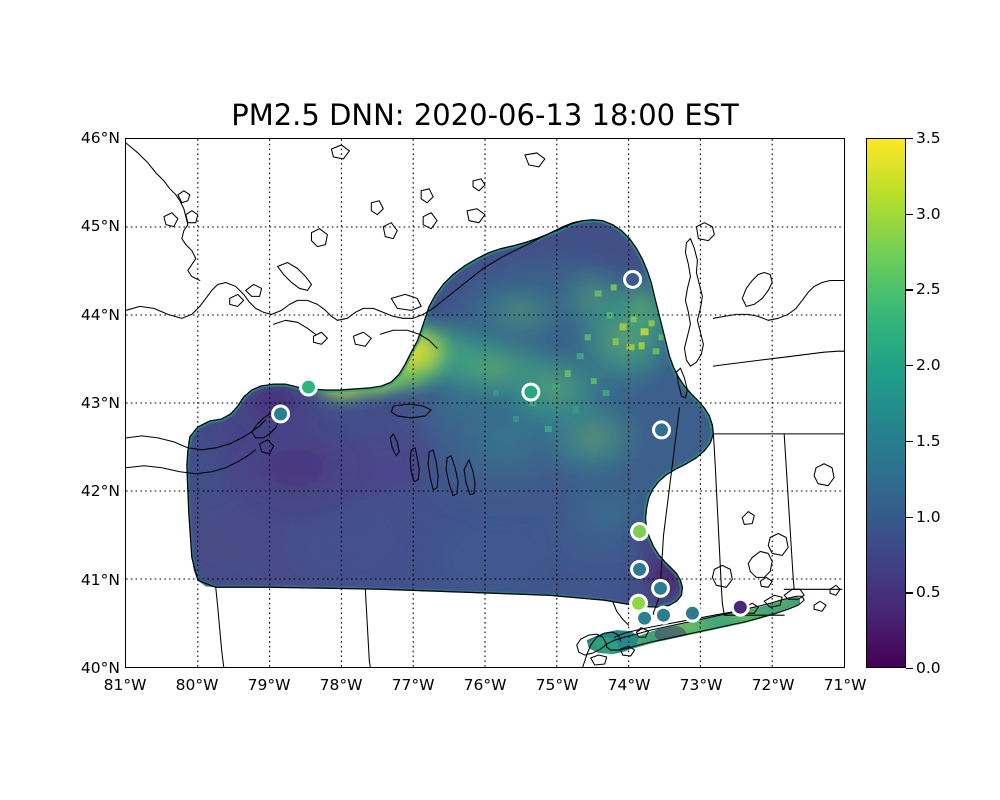  Describe the element at coordinates (928, 668) in the screenshot. I see `colorbar-tick-label: 0.0` at that location.